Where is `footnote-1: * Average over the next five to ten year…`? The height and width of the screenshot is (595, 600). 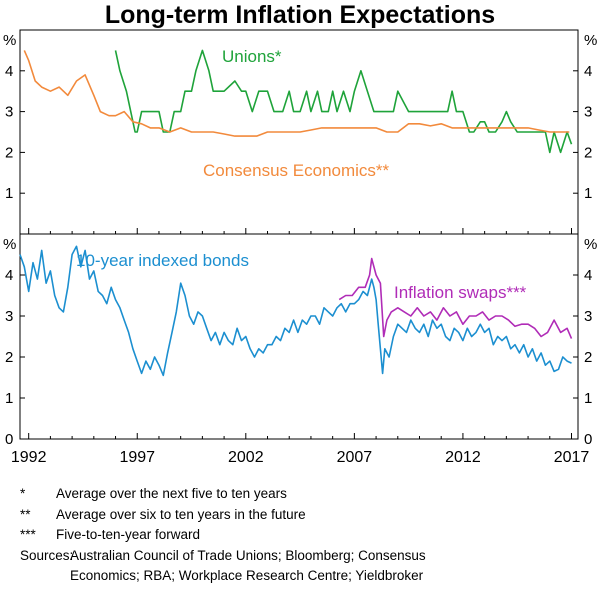 footnote-1: * Average over the next five to ten year… is located at coordinates (300, 494).